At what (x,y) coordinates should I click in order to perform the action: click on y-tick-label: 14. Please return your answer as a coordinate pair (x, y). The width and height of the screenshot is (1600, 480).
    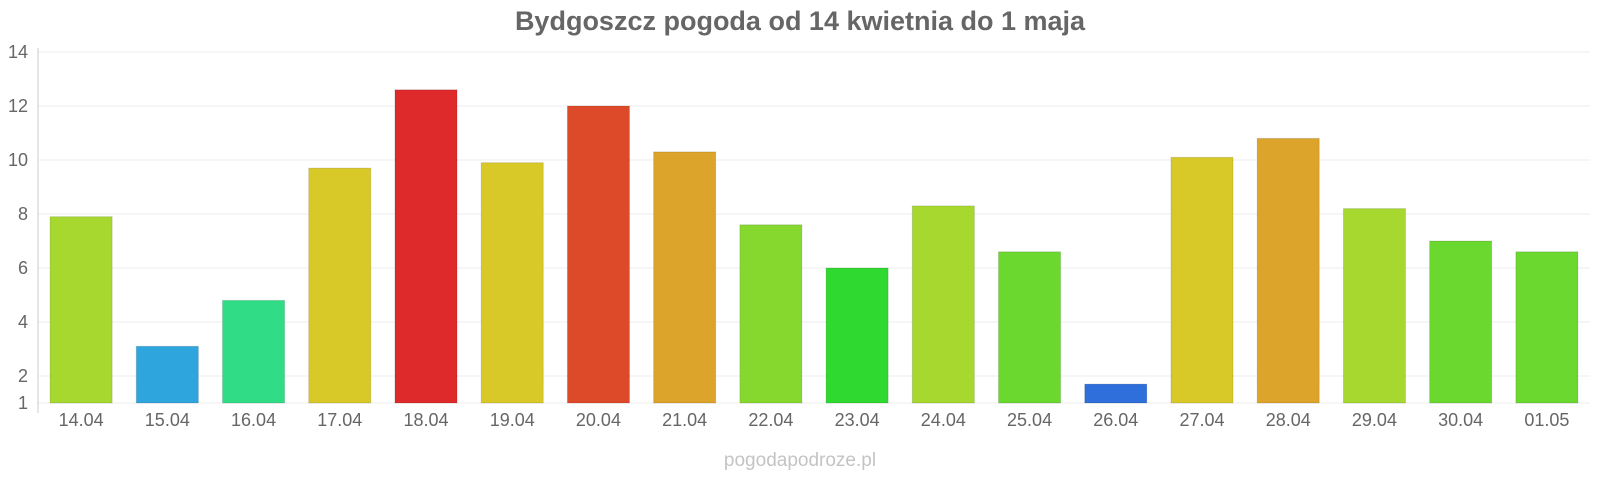
    Looking at the image, I should click on (18, 52).